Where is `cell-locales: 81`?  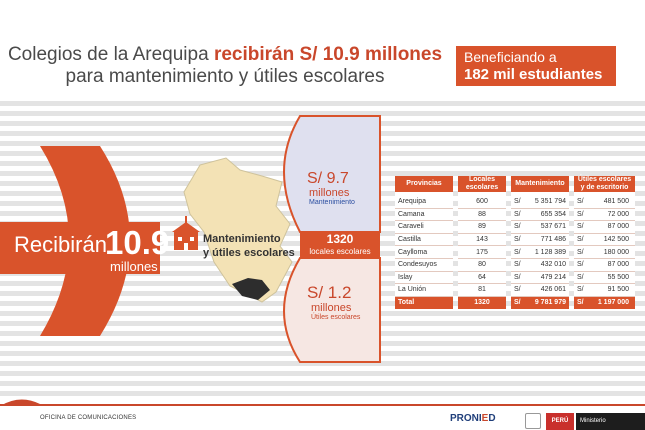 cell-locales: 81 is located at coordinates (482, 290).